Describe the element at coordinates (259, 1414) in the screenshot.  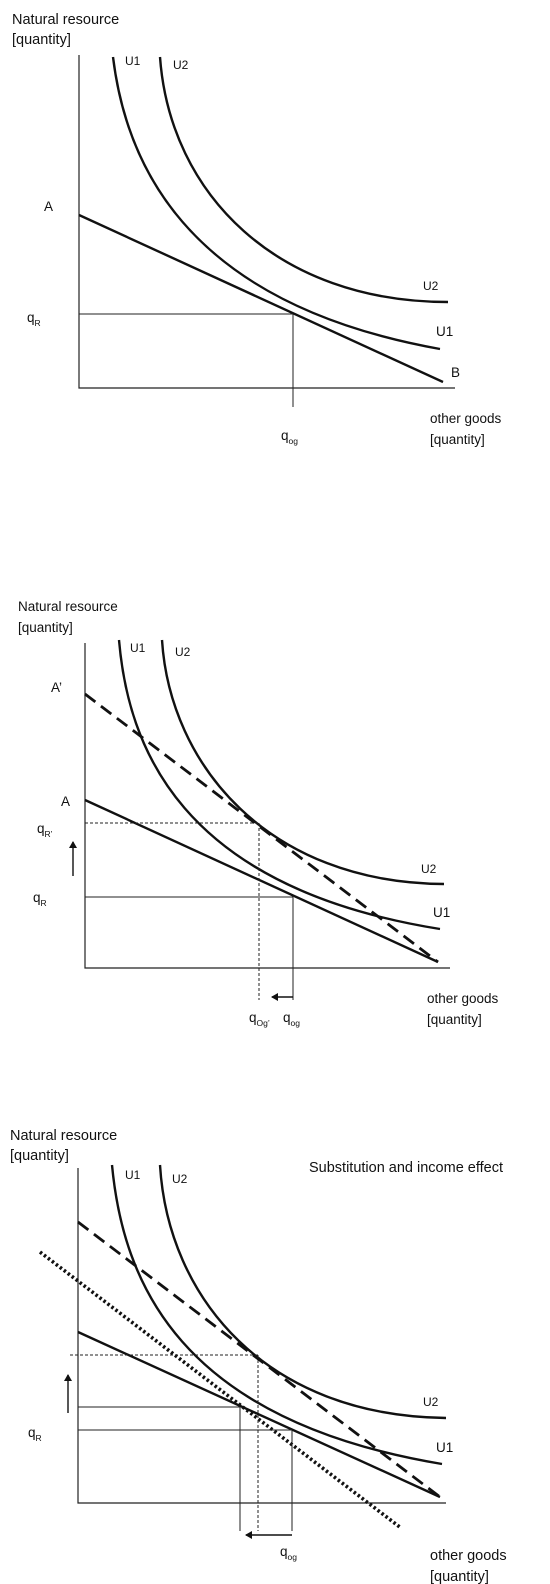
I see `panel3-budget-line-original` at that location.